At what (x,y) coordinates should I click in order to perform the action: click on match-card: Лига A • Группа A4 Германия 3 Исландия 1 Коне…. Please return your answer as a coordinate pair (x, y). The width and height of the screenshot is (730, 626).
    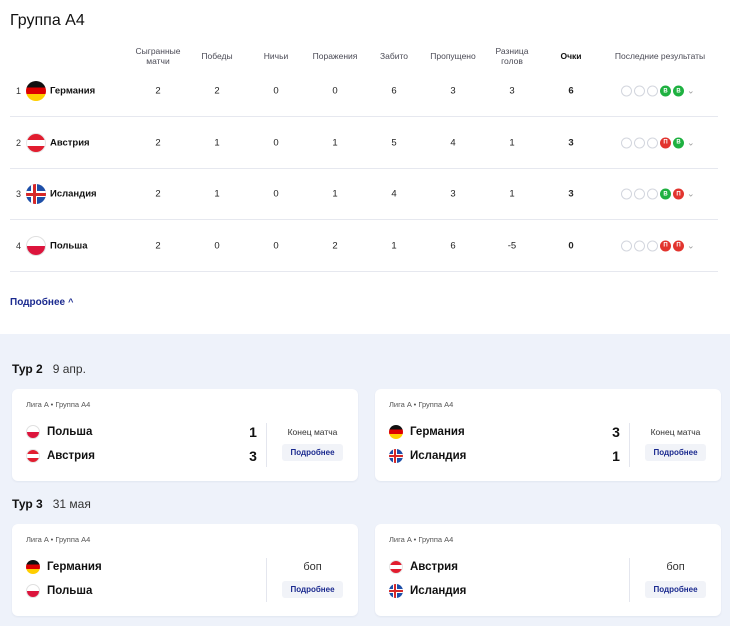
    Looking at the image, I should click on (548, 435).